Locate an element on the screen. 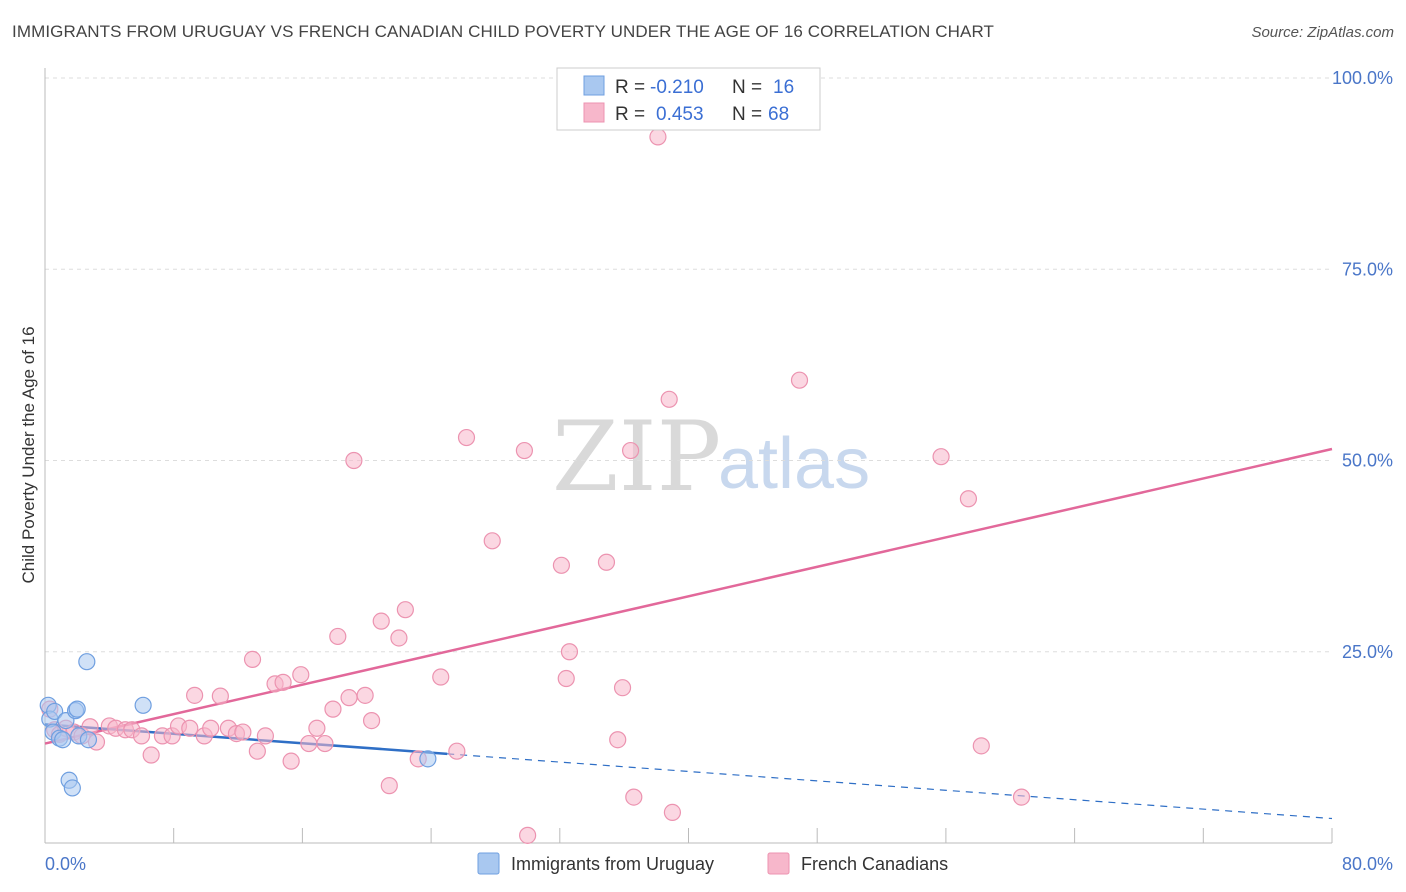  chart-source: Source: ZipAtlas.com is located at coordinates (1322, 32).